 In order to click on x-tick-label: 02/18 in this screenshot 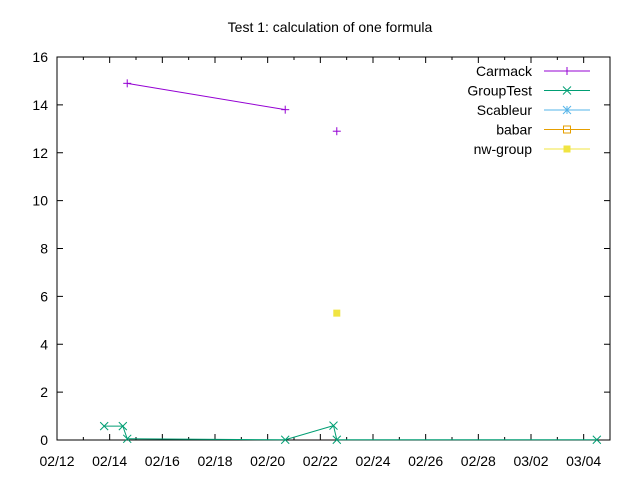, I will do `click(214, 461)`.